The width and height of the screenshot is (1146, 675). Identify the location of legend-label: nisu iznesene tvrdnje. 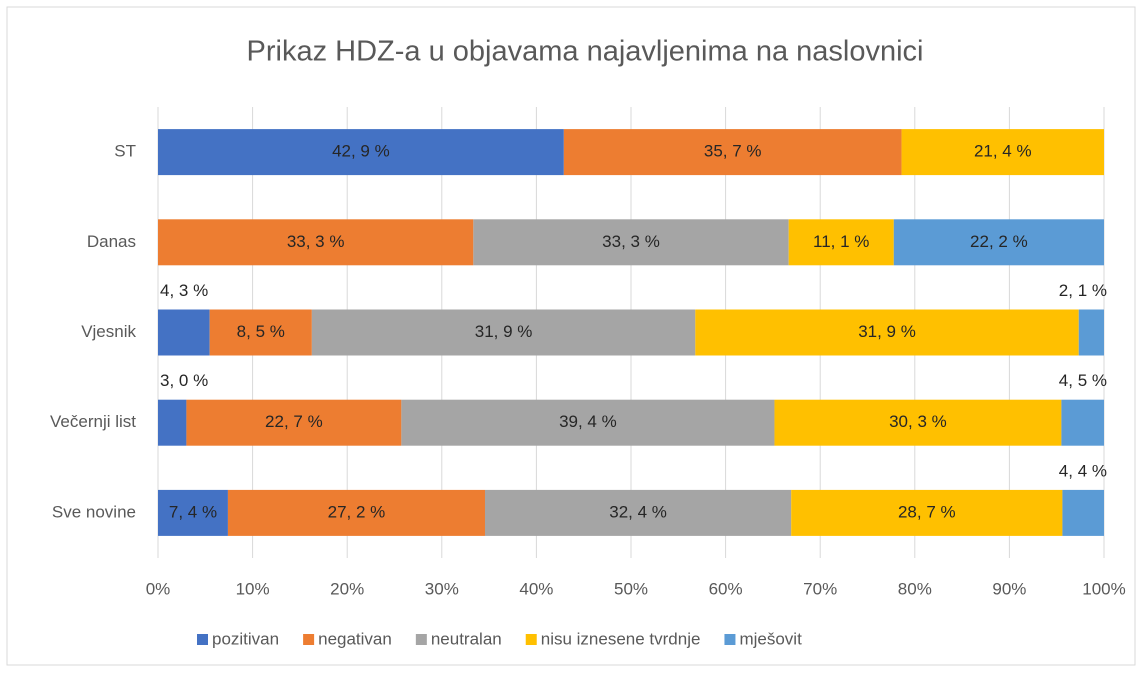
(621, 638).